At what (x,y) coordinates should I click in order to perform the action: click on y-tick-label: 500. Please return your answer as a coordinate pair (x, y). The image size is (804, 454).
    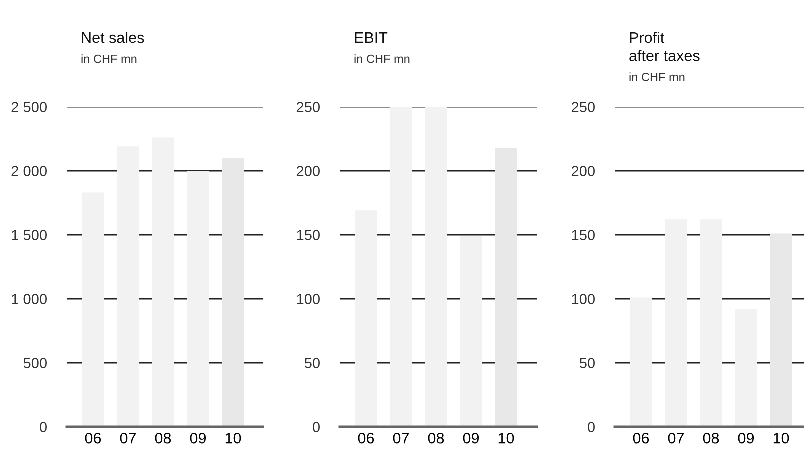
    Looking at the image, I should click on (35, 363).